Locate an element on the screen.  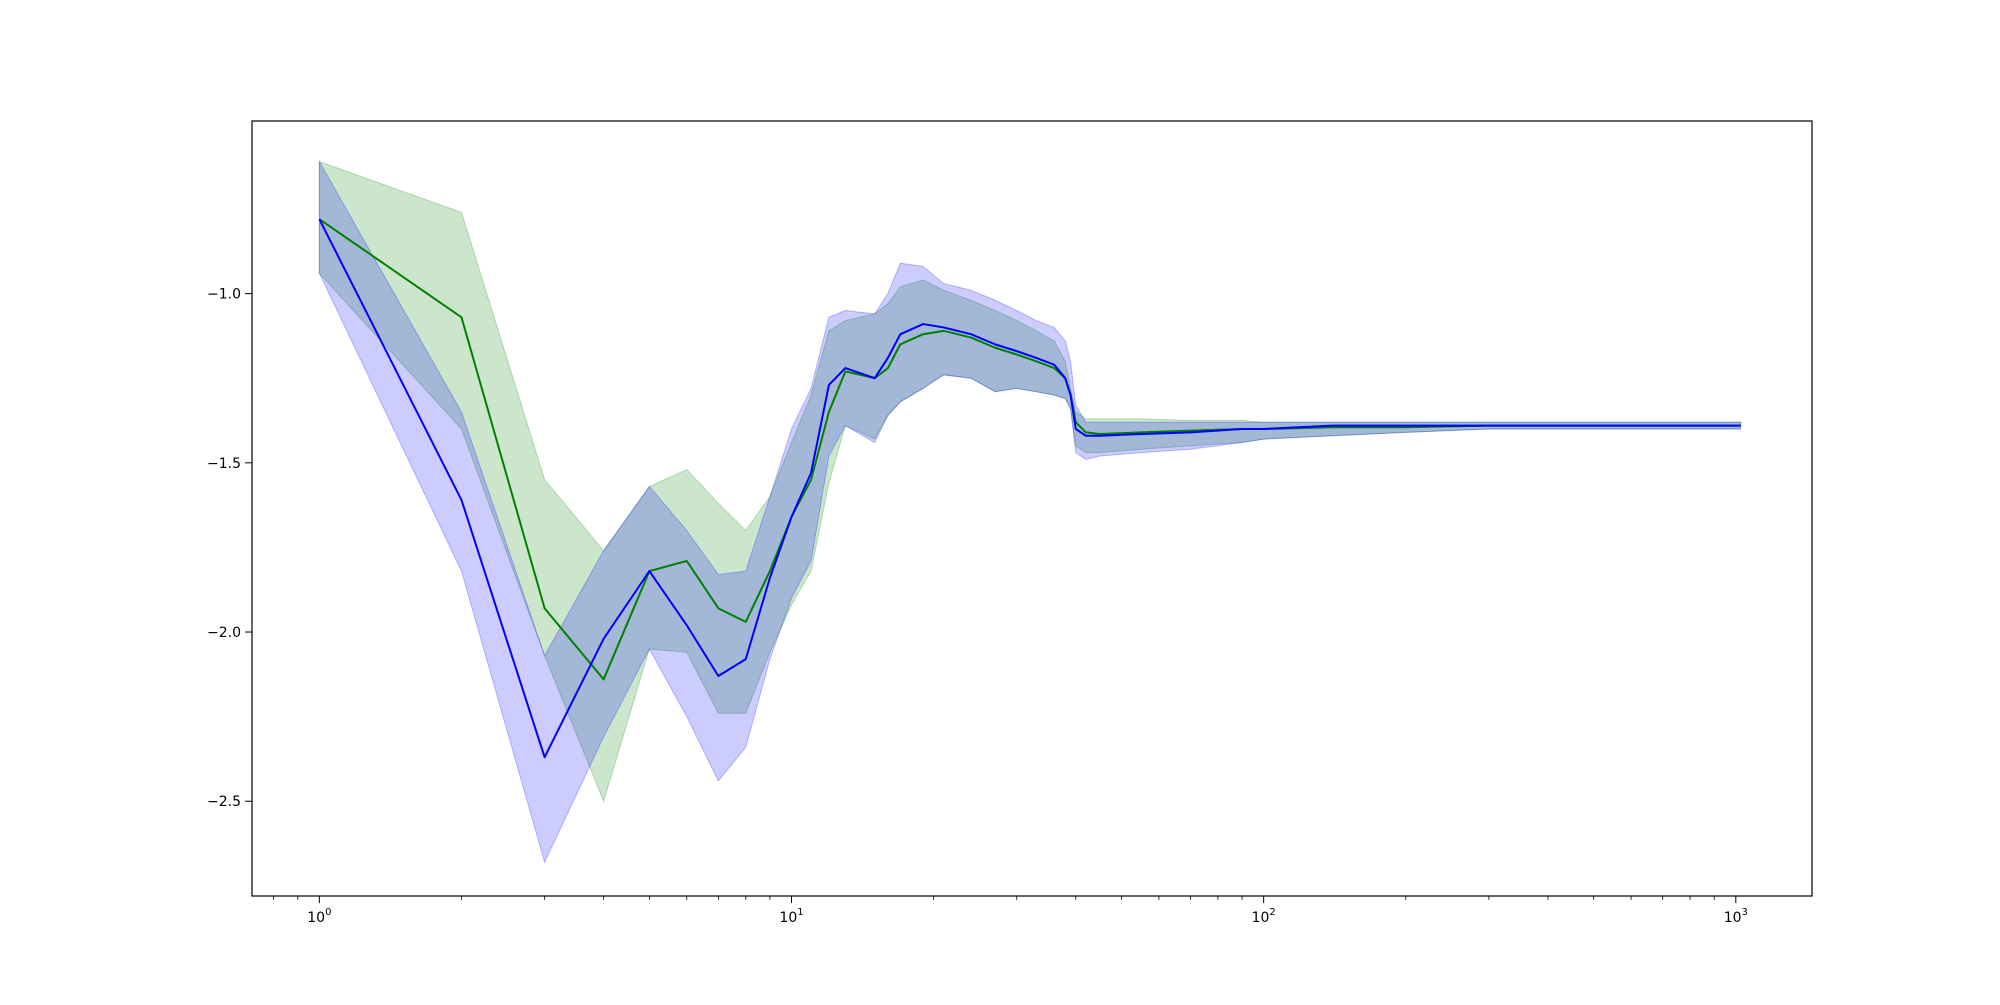
x-axis: 10⁰ 10¹ 10² 10³ is located at coordinates (1010, 911).